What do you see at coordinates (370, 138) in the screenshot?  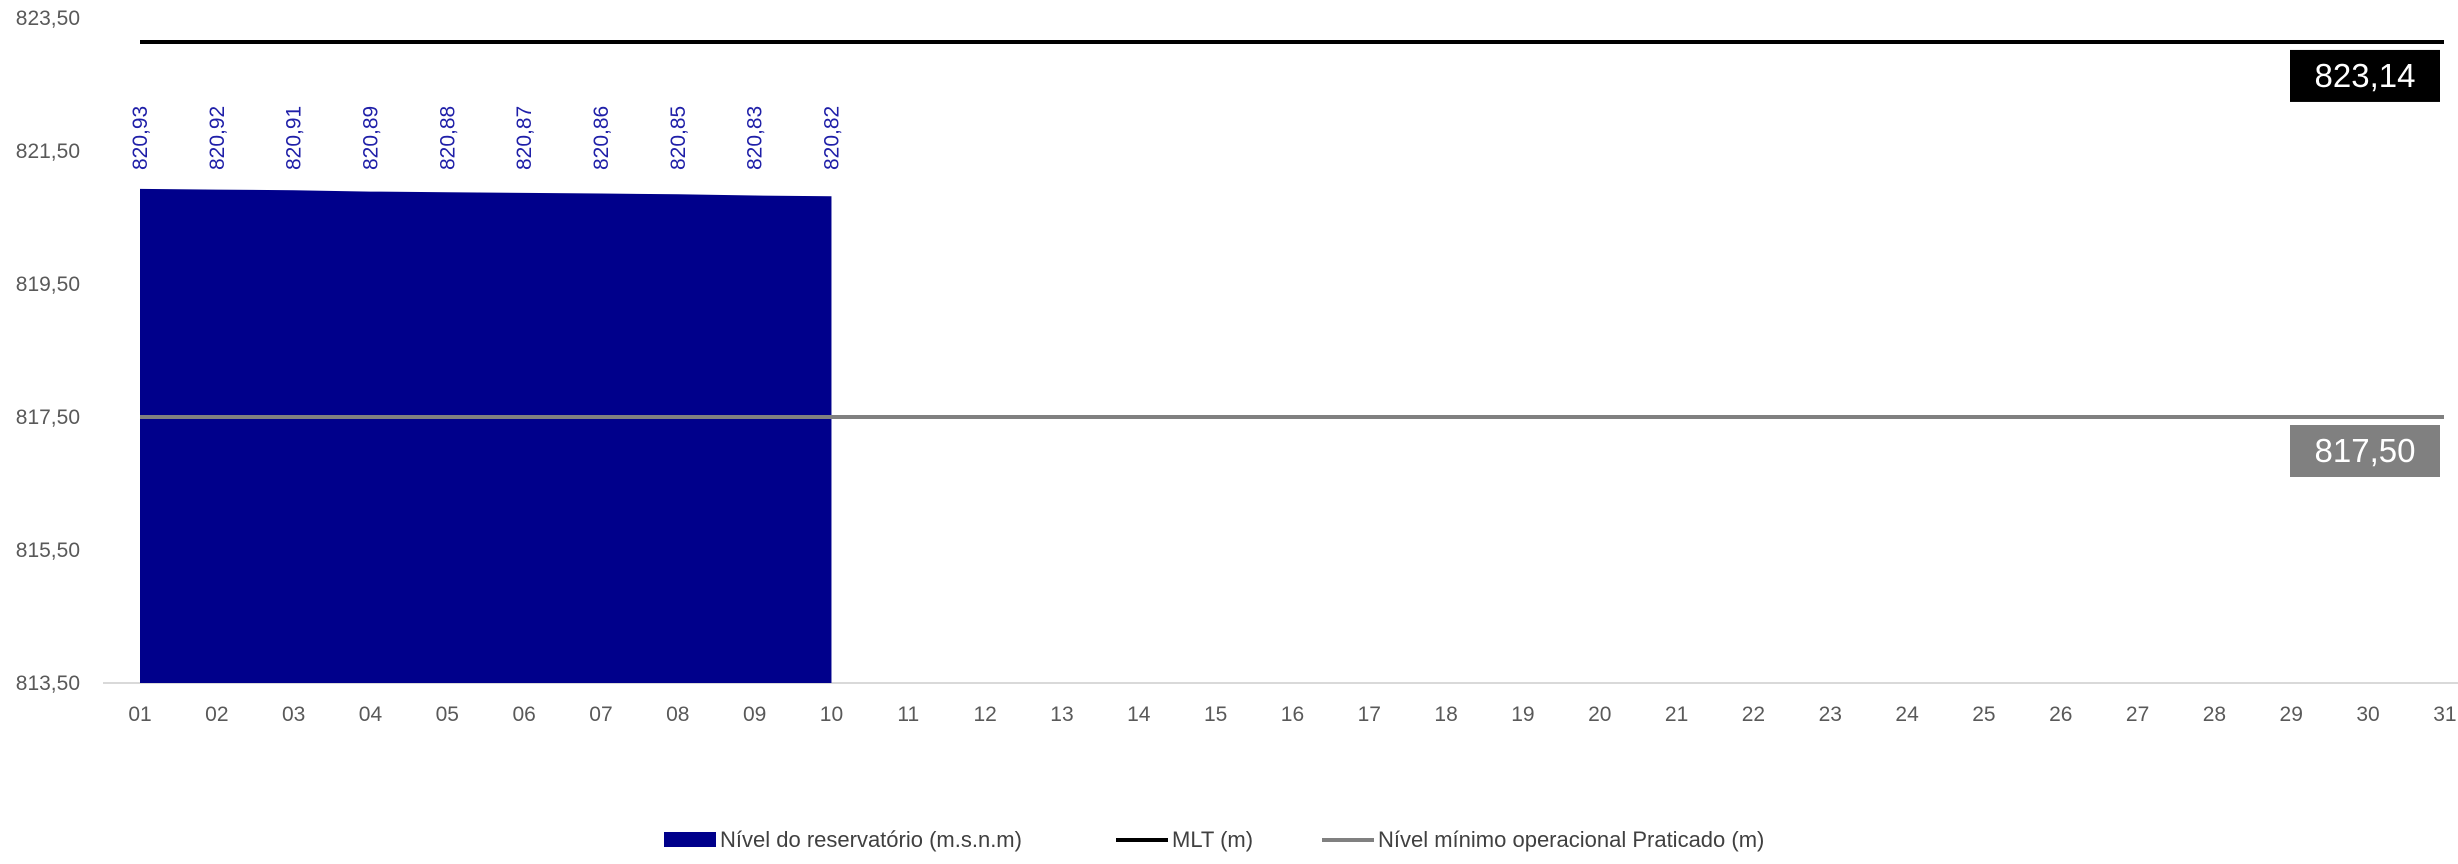 I see `data-label: 820,89` at bounding box center [370, 138].